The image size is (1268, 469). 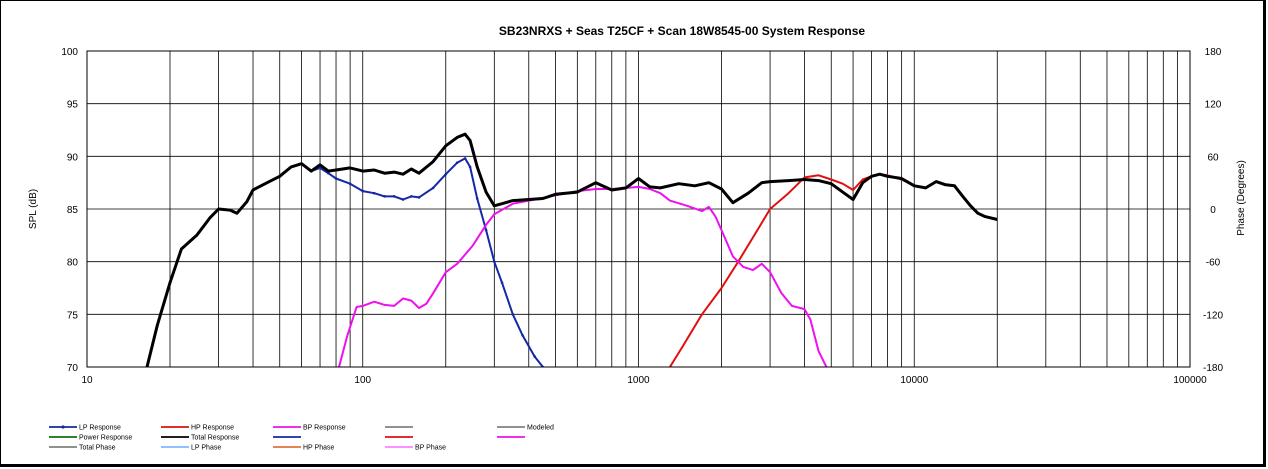 I want to click on series-line-bp-response, so click(x=583, y=276).